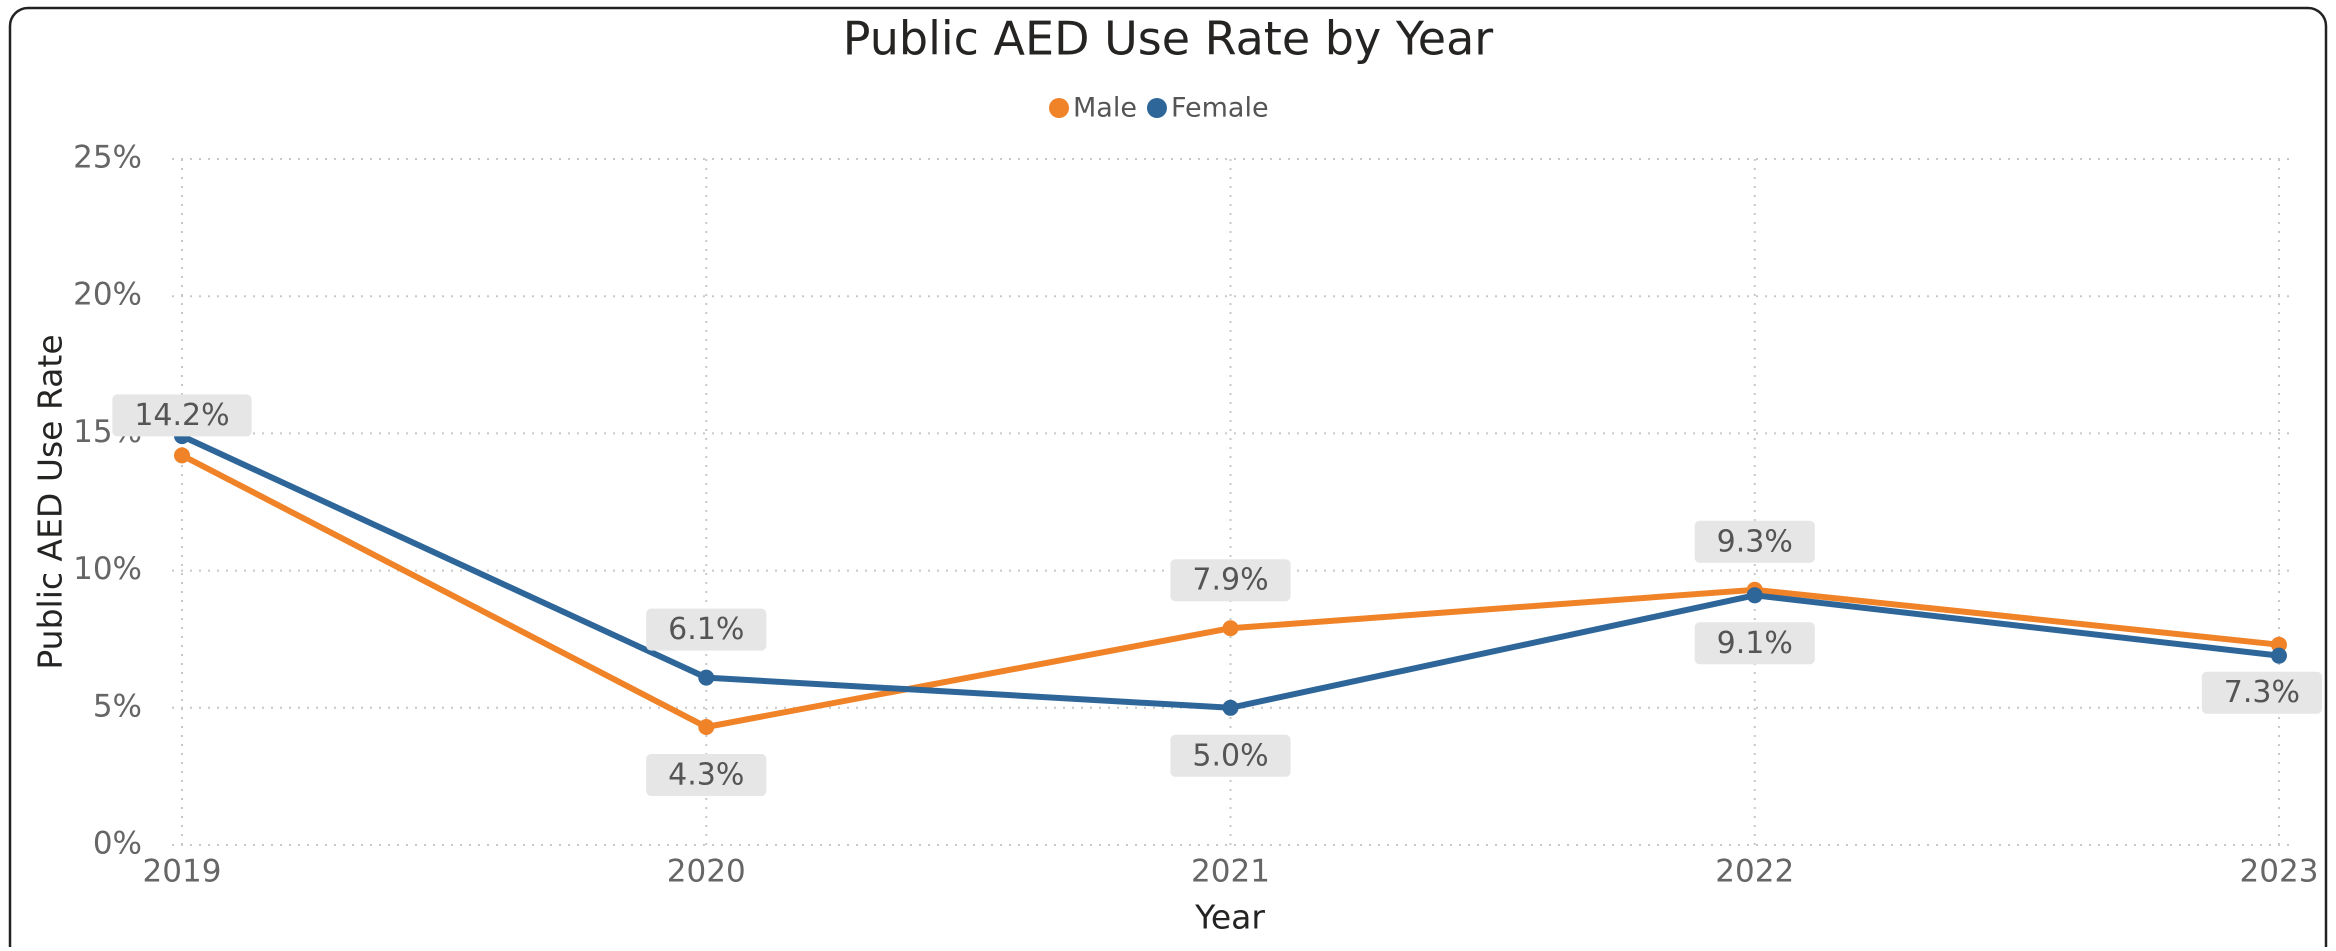 The width and height of the screenshot is (2336, 951). What do you see at coordinates (117, 706) in the screenshot?
I see `y-tick-label: 5%` at bounding box center [117, 706].